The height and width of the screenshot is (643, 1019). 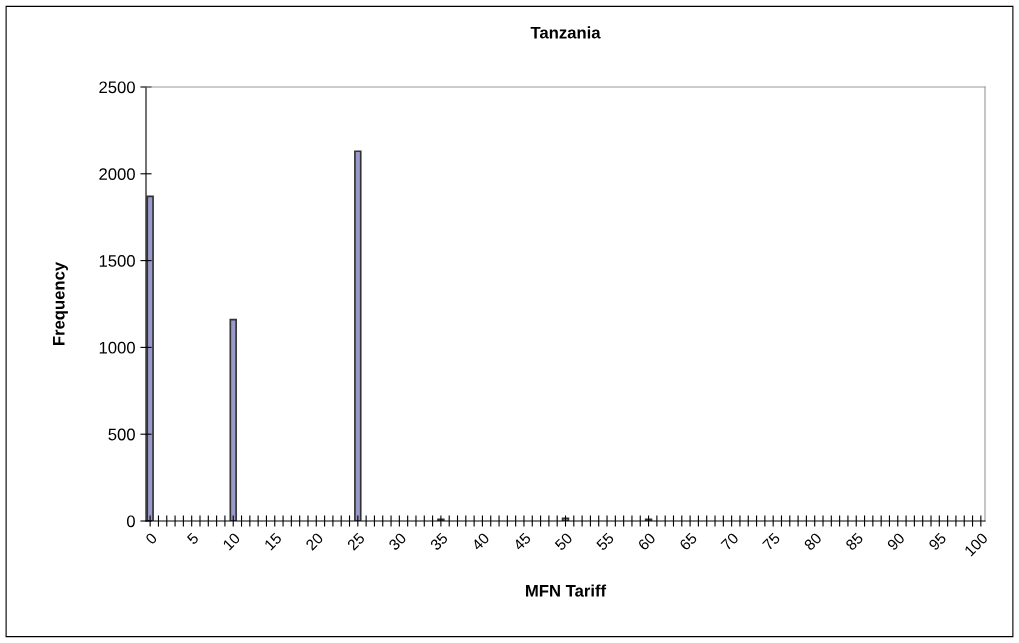 What do you see at coordinates (813, 541) in the screenshot?
I see `x-tick-label: 80` at bounding box center [813, 541].